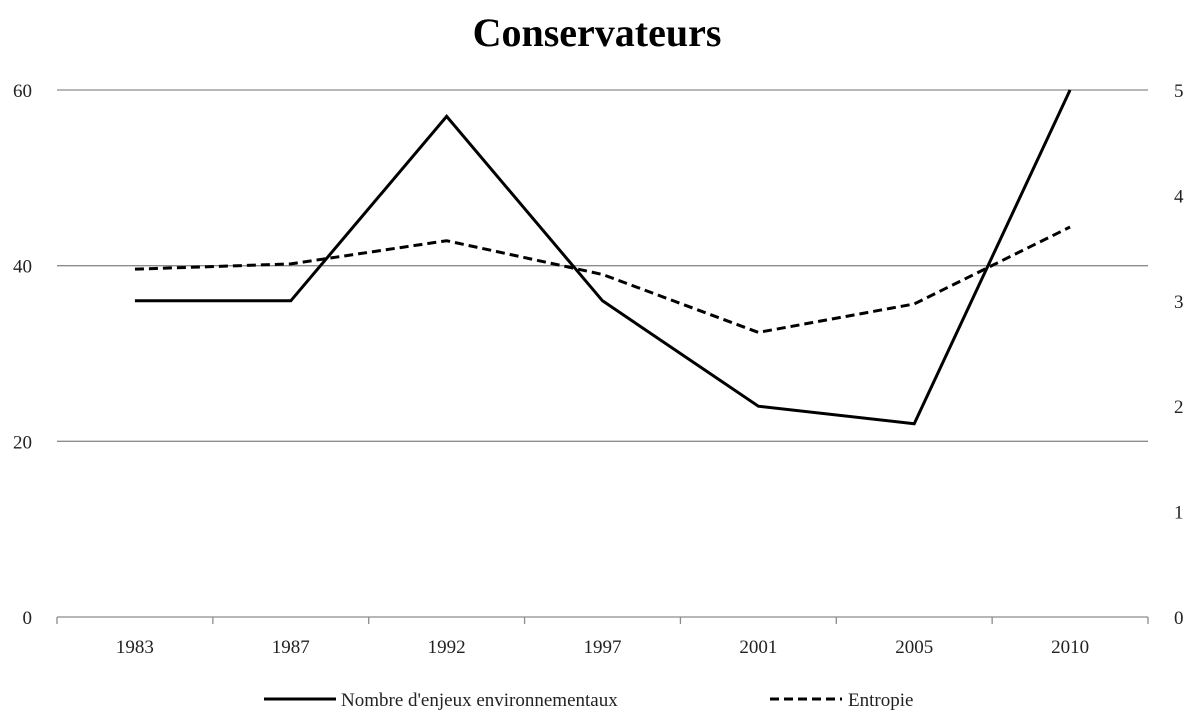 This screenshot has width=1192, height=717. I want to click on x-axis-ticks: 1983 1987 1992 1997 2001 2005 2010, so click(602, 647).